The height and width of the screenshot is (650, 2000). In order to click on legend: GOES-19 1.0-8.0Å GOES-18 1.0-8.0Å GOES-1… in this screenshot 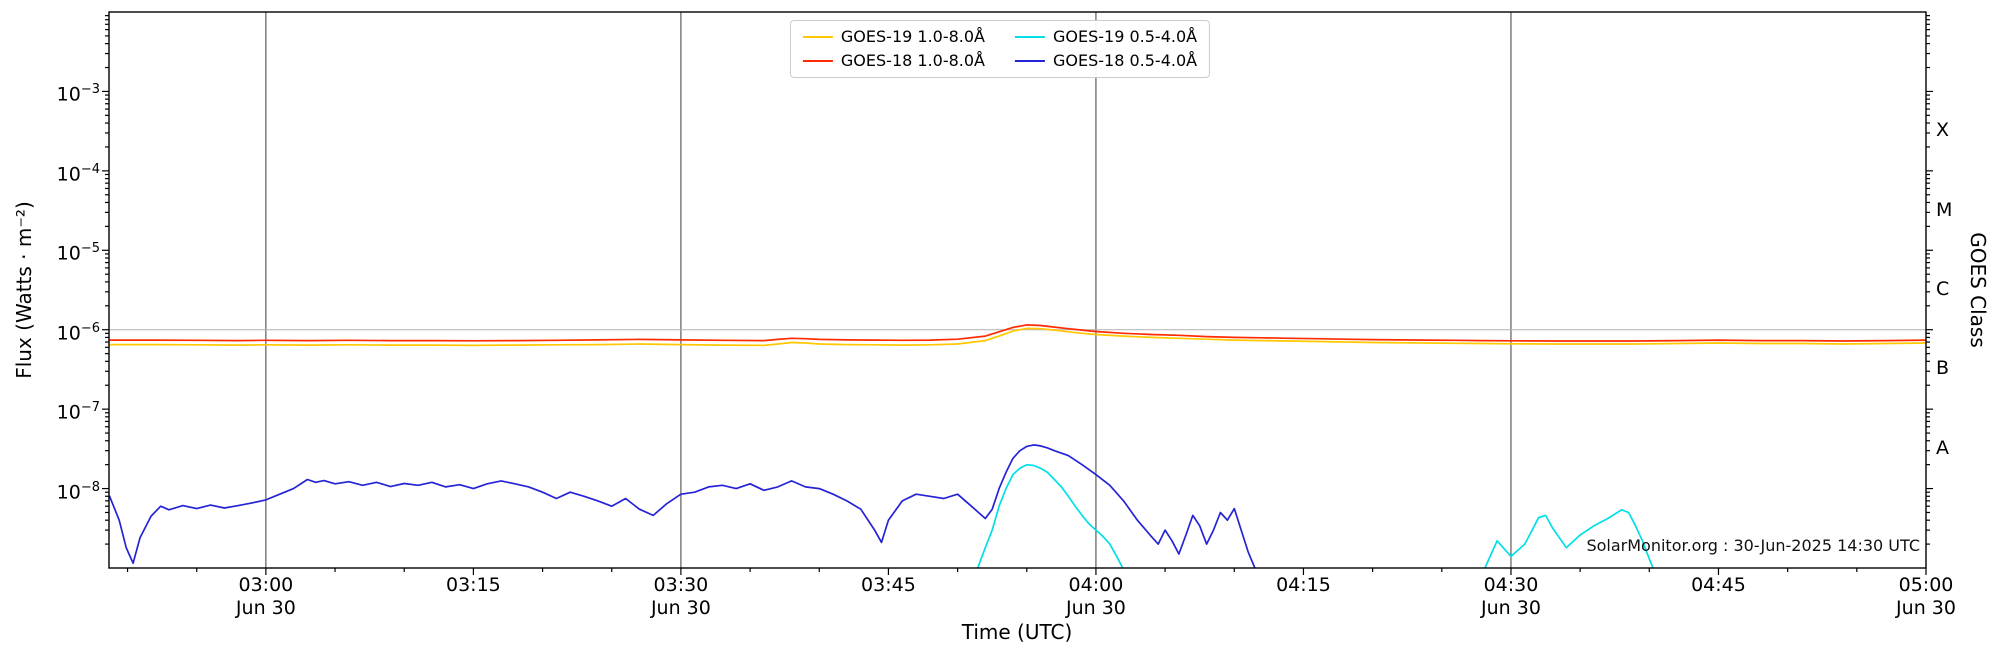, I will do `click(1000, 49)`.